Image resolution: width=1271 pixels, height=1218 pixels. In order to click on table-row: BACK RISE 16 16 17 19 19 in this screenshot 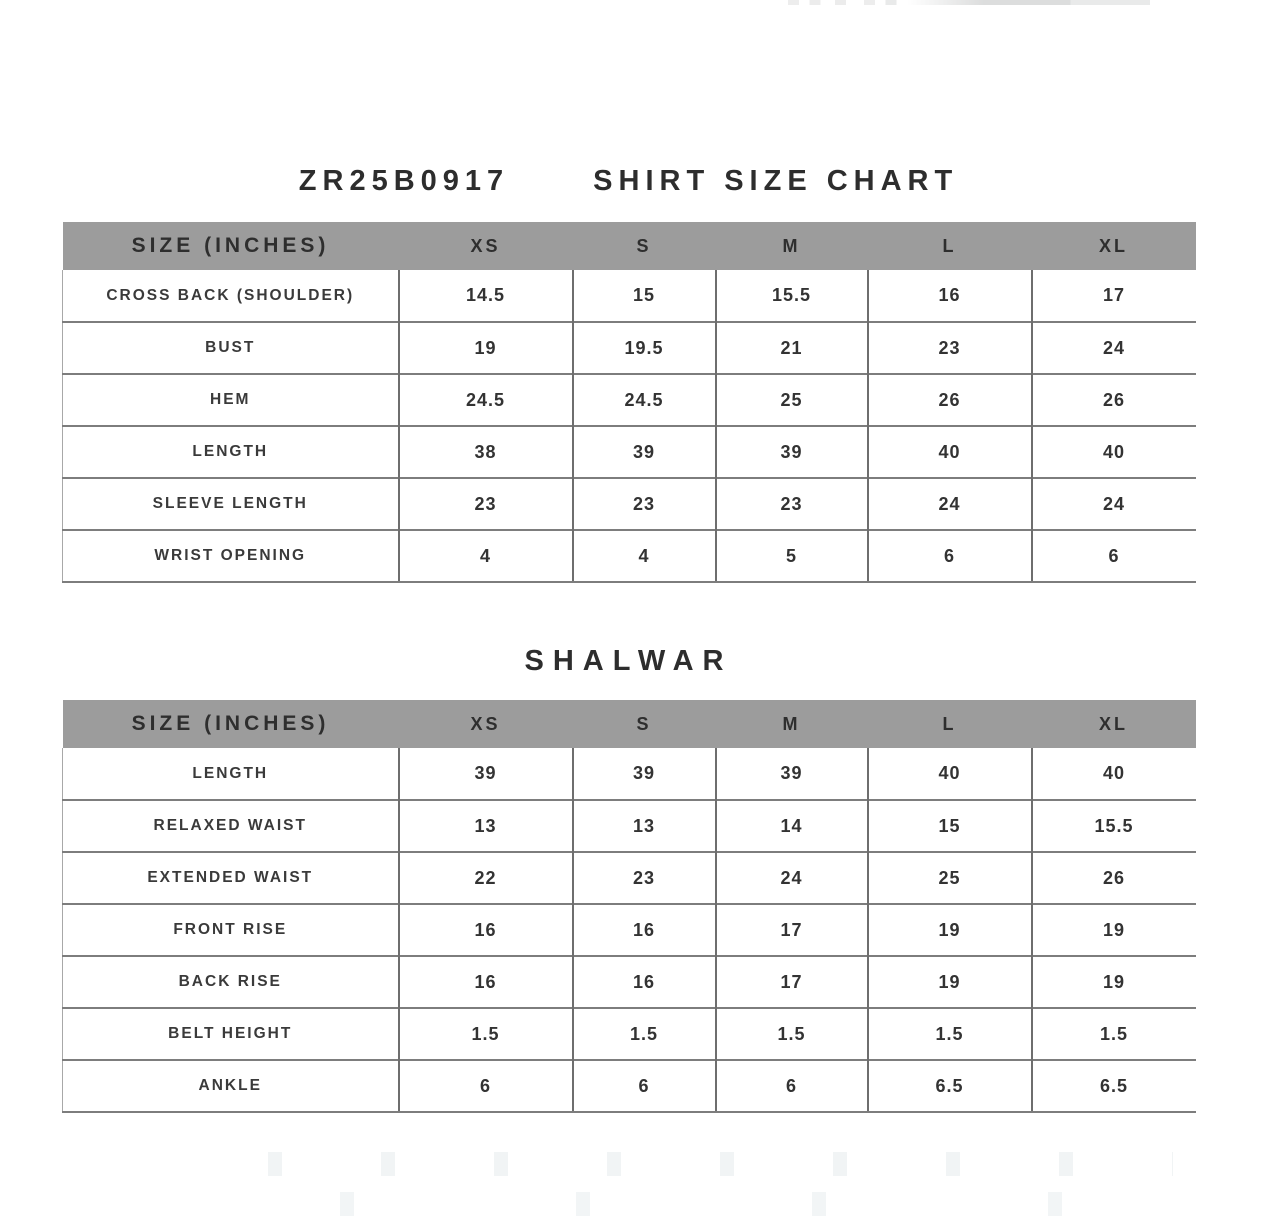, I will do `click(629, 981)`.